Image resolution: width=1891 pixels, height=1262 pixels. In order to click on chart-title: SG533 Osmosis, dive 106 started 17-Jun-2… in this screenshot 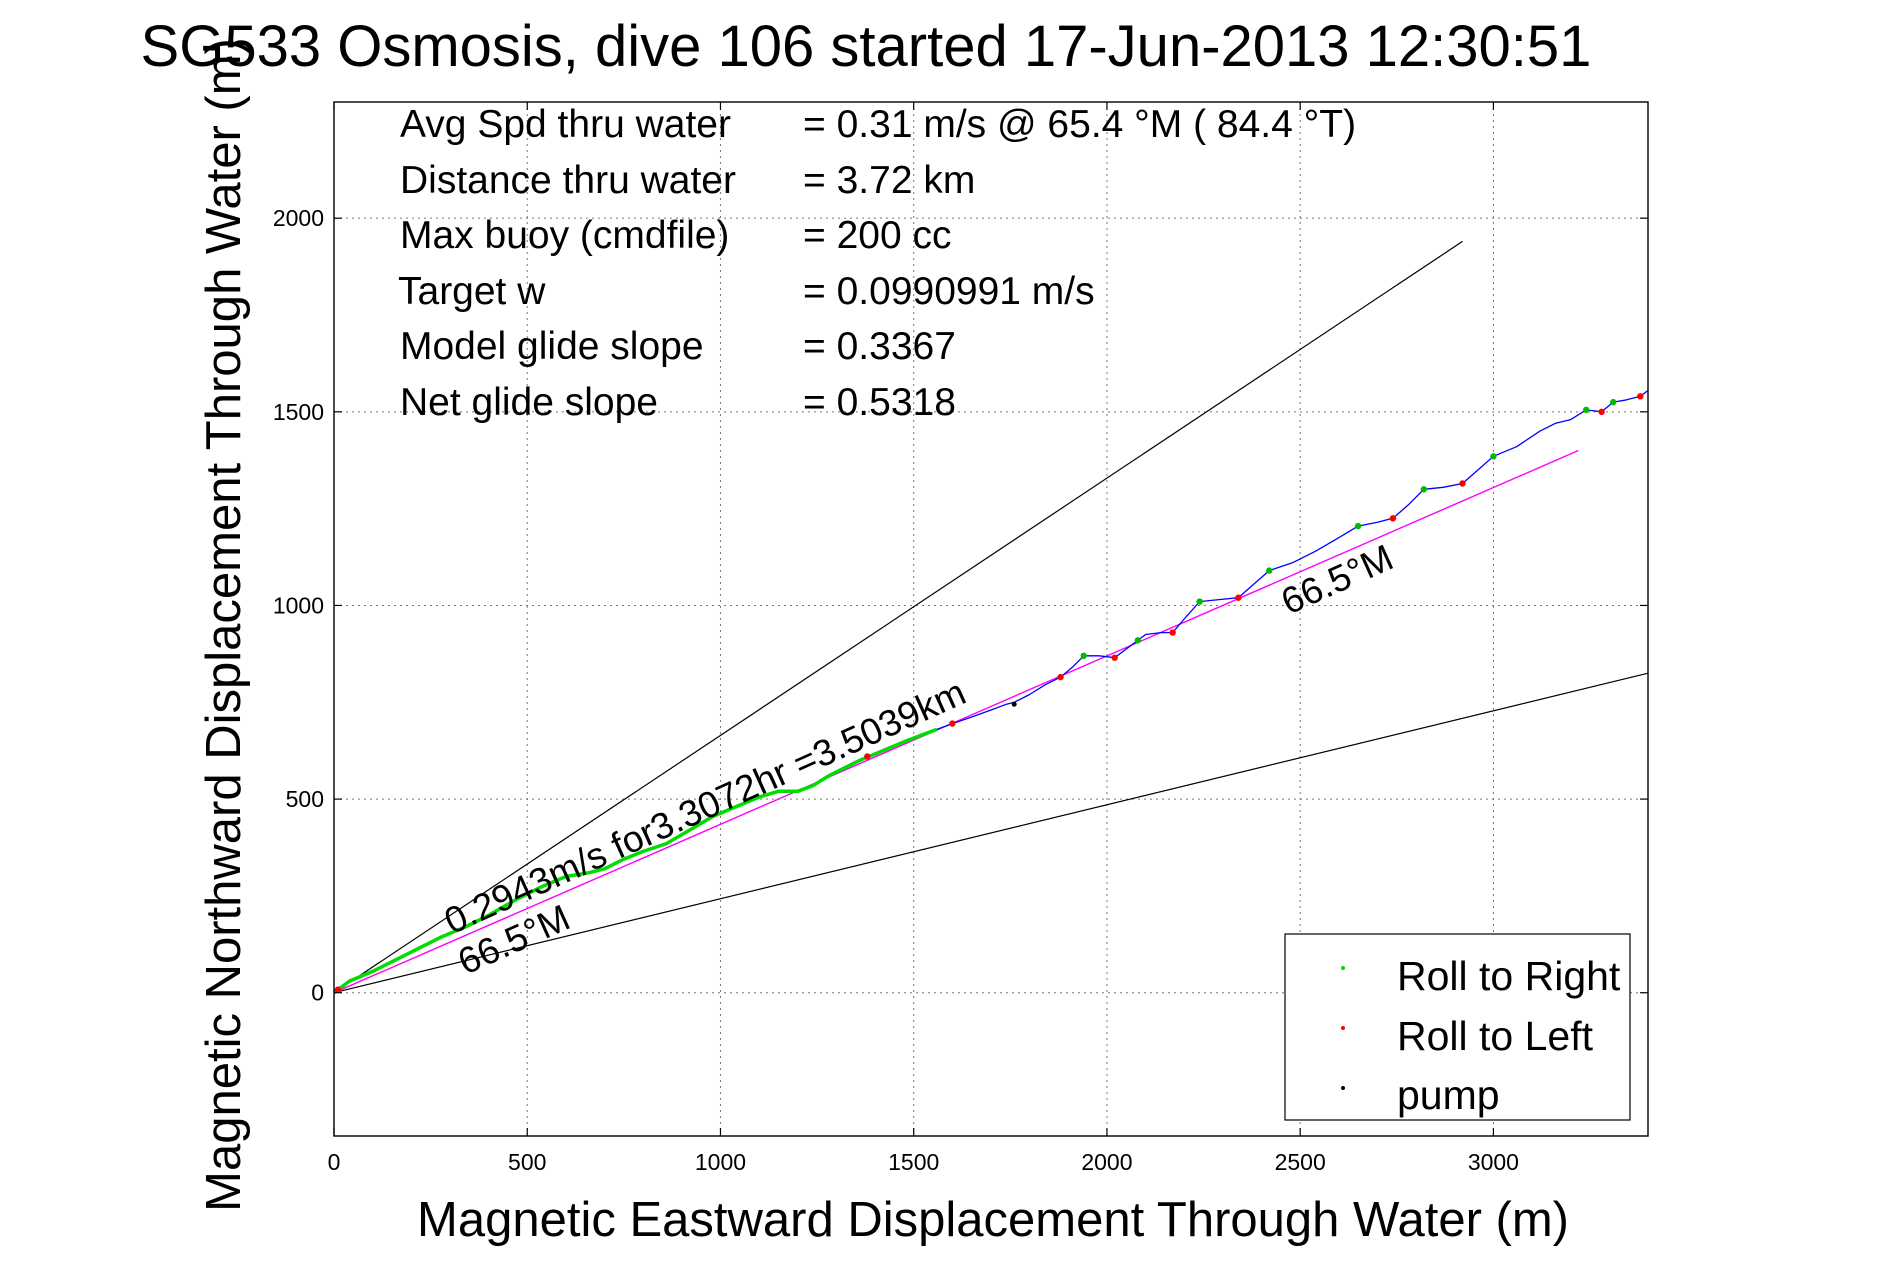, I will do `click(866, 46)`.